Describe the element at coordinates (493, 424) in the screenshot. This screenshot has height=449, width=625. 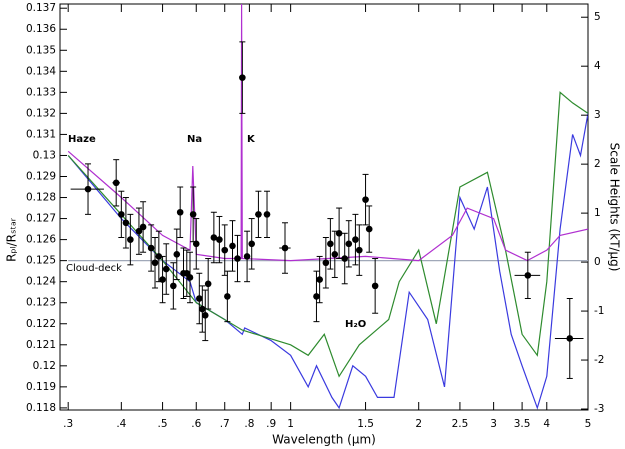
I see `x-tick-label: 3` at that location.